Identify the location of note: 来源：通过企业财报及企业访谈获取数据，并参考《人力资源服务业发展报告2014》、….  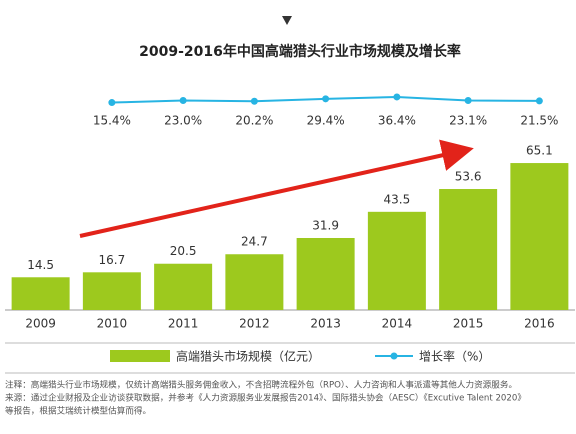
(265, 398).